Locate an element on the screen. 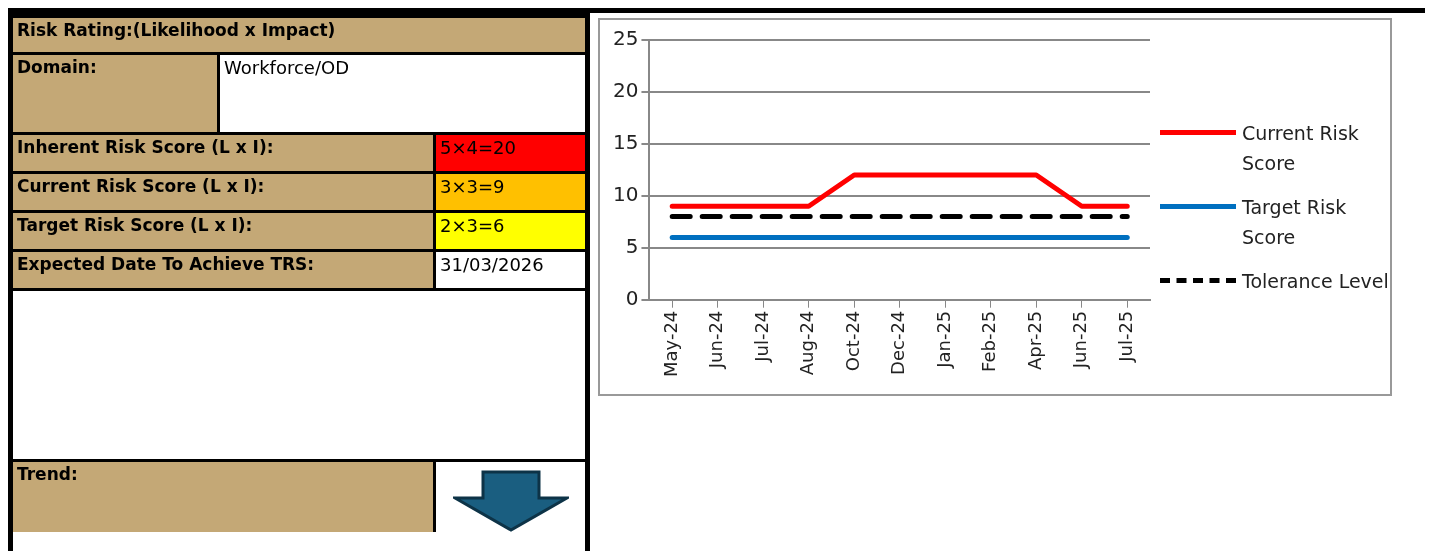 The width and height of the screenshot is (1433, 551). x-tick-label: Jul-24 is located at coordinates (761, 336).